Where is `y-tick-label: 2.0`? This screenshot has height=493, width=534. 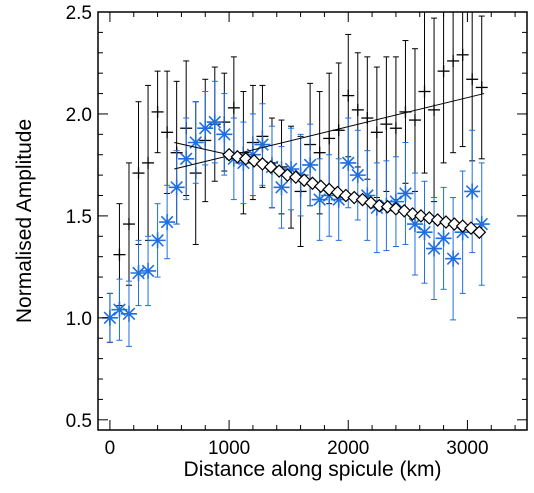 y-tick-label: 2.0 is located at coordinates (79, 115).